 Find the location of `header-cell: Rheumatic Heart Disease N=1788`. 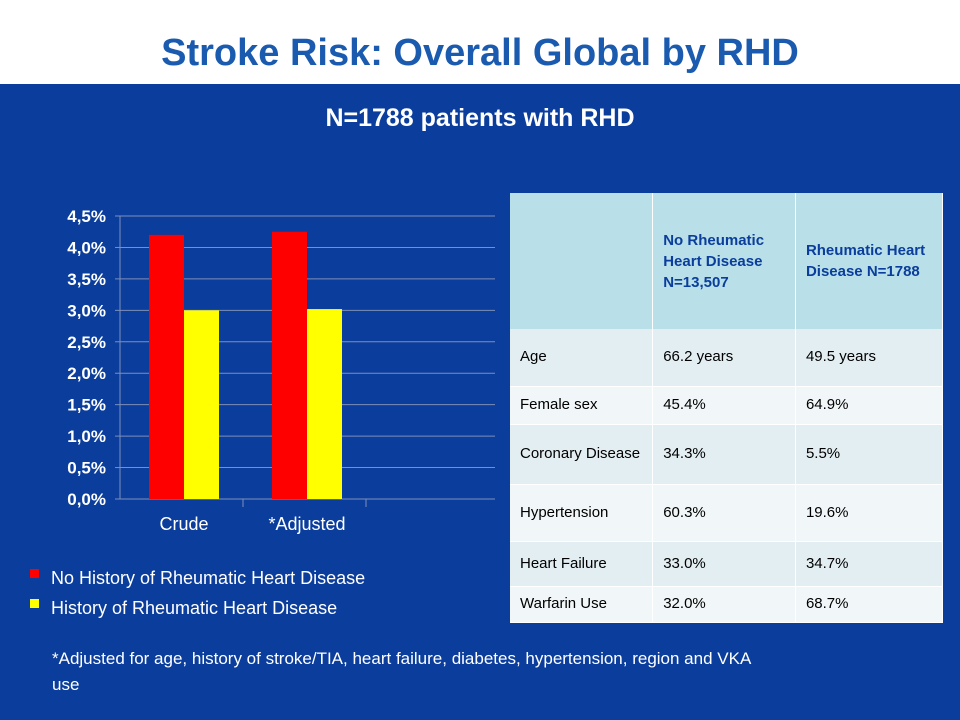

header-cell: Rheumatic Heart Disease N=1788 is located at coordinates (869, 261).